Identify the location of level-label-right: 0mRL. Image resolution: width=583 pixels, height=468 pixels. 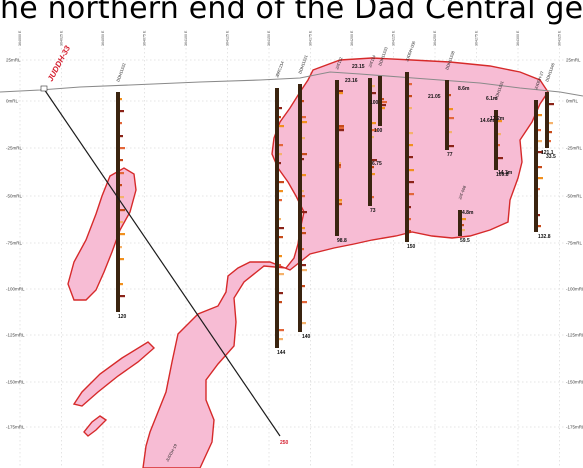
(572, 101).